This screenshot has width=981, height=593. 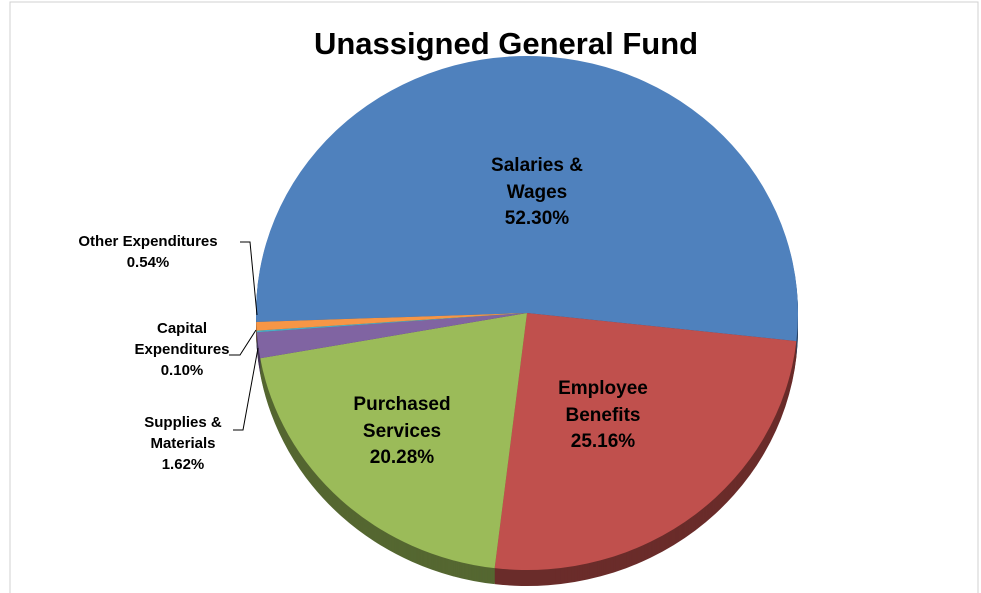 I want to click on data-label-name: Supplies & Materials, so click(x=183, y=433).